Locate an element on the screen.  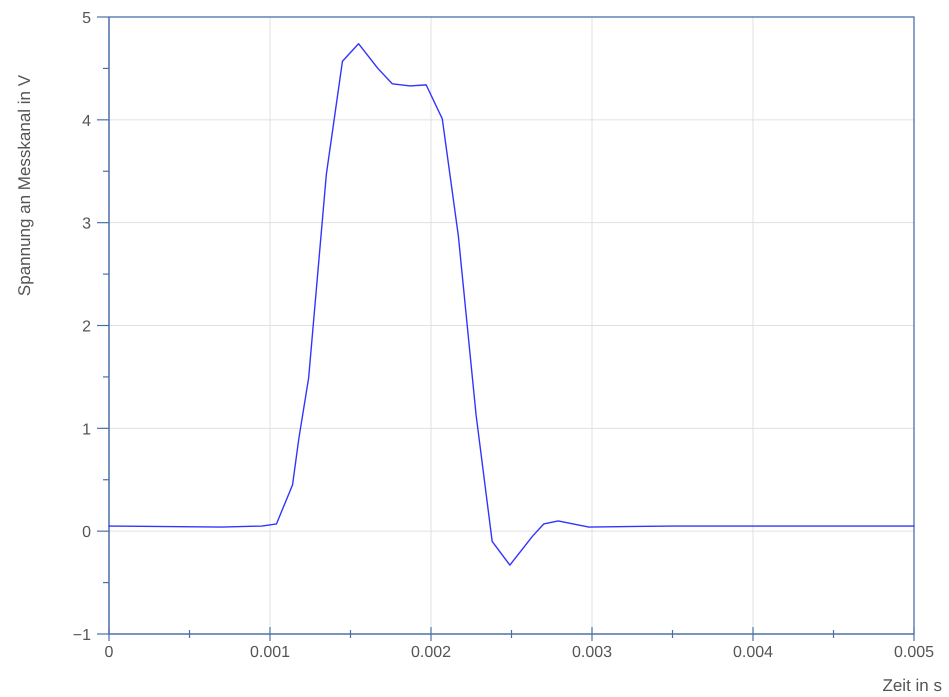
y-tick-label: 4 is located at coordinates (87, 121).